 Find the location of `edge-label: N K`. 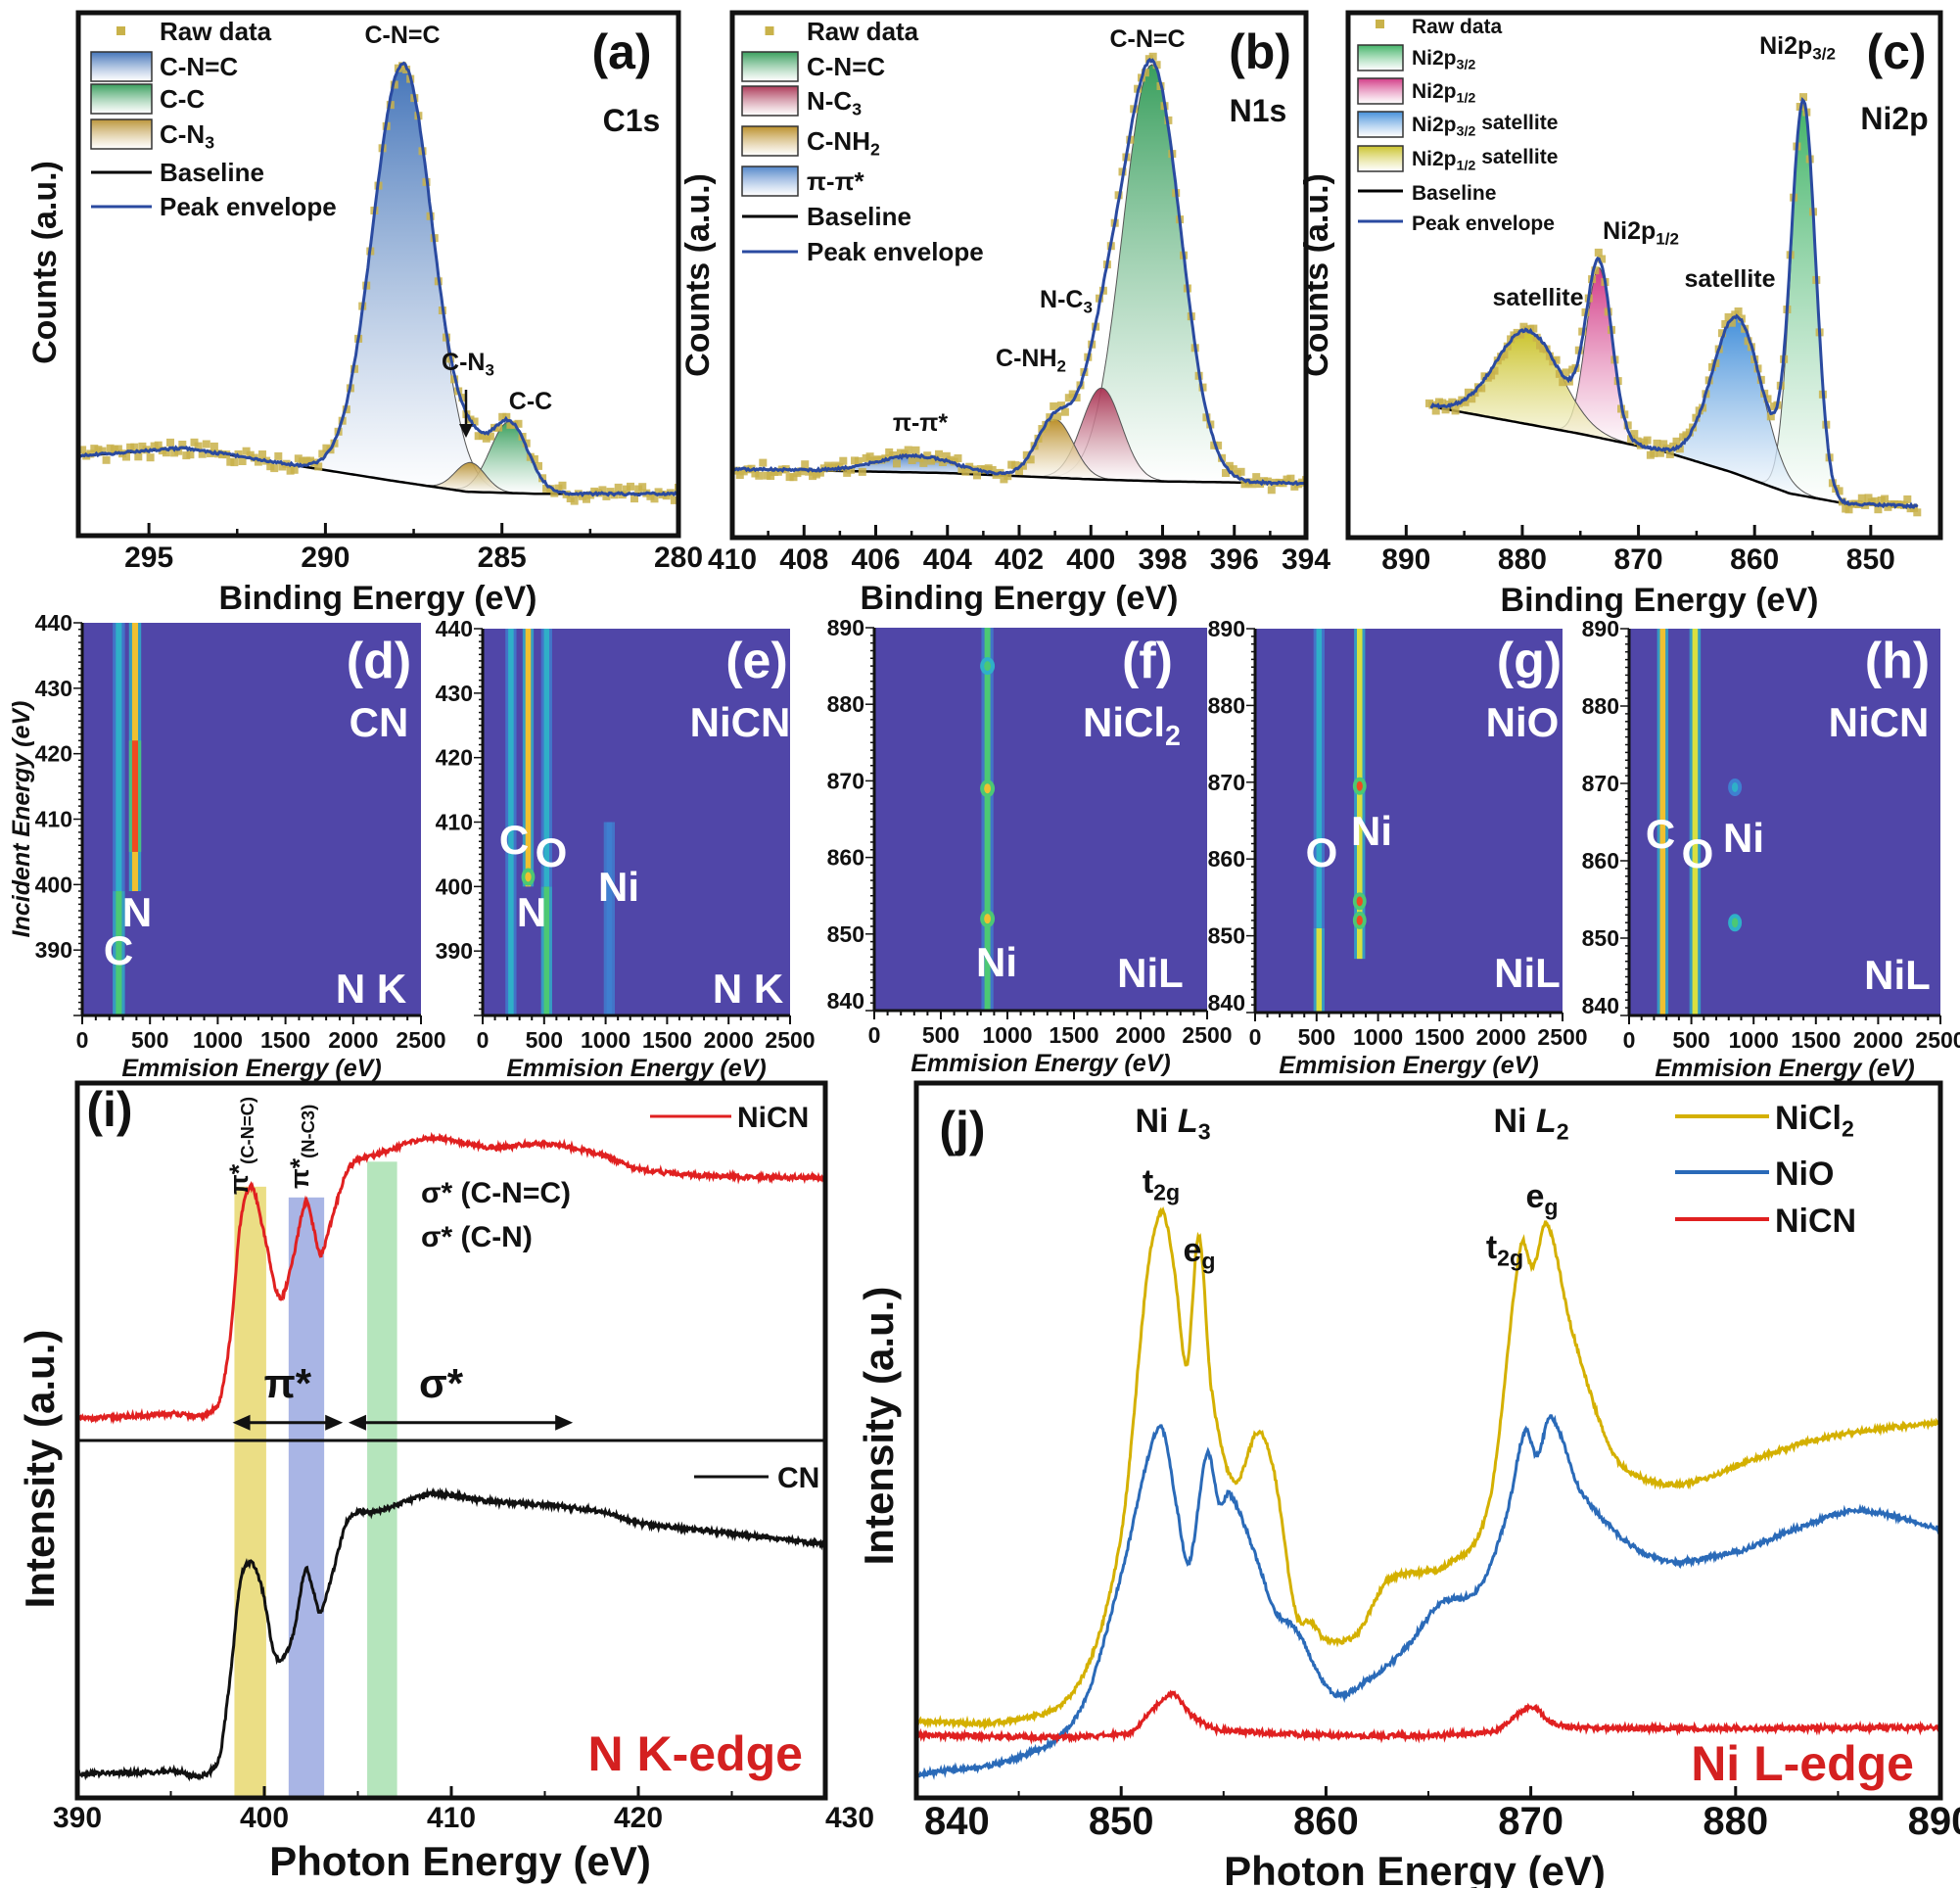

edge-label: N K is located at coordinates (371, 989).